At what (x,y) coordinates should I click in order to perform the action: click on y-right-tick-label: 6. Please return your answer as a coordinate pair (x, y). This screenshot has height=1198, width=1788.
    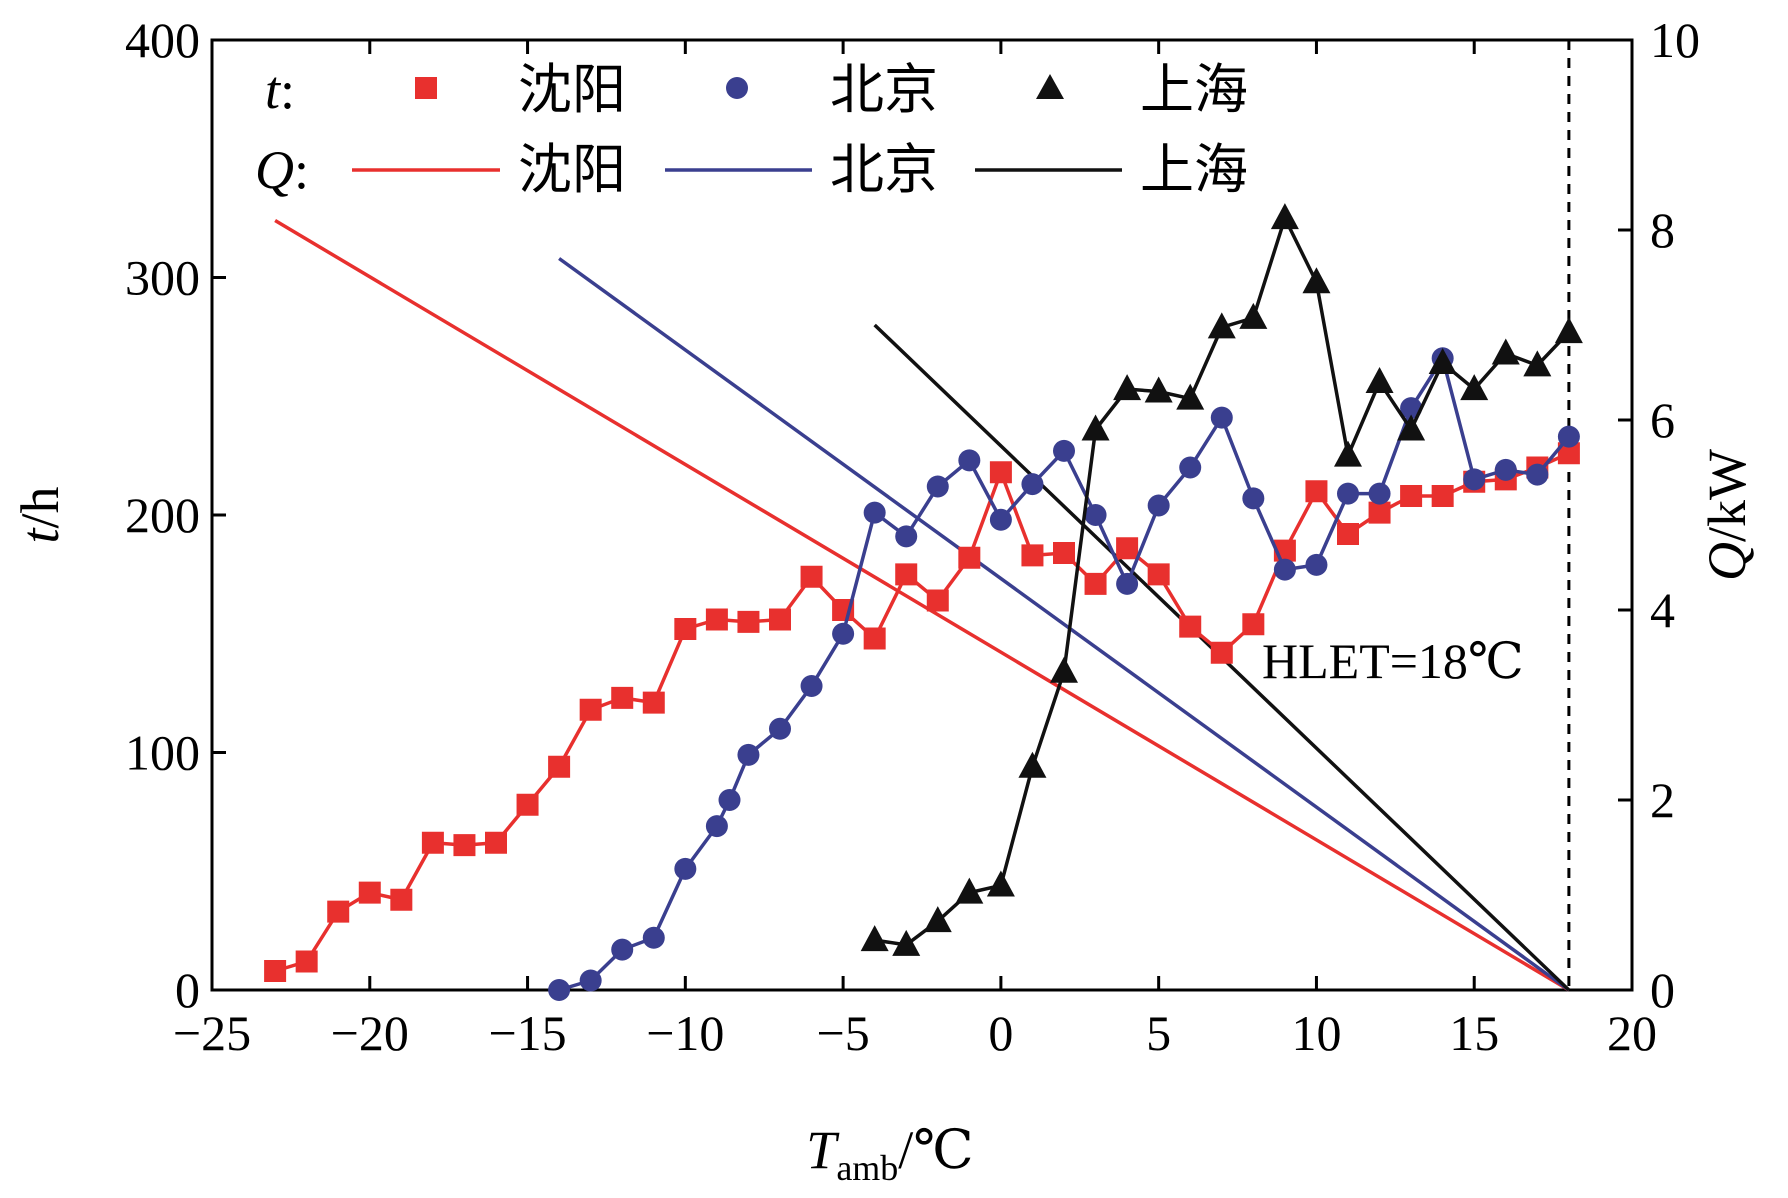
    Looking at the image, I should click on (1662, 420).